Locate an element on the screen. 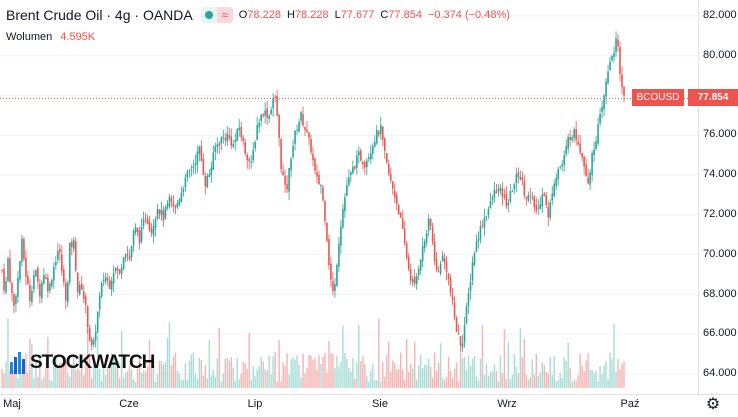 The width and height of the screenshot is (738, 417). time-tick-label: Maj is located at coordinates (12, 404).